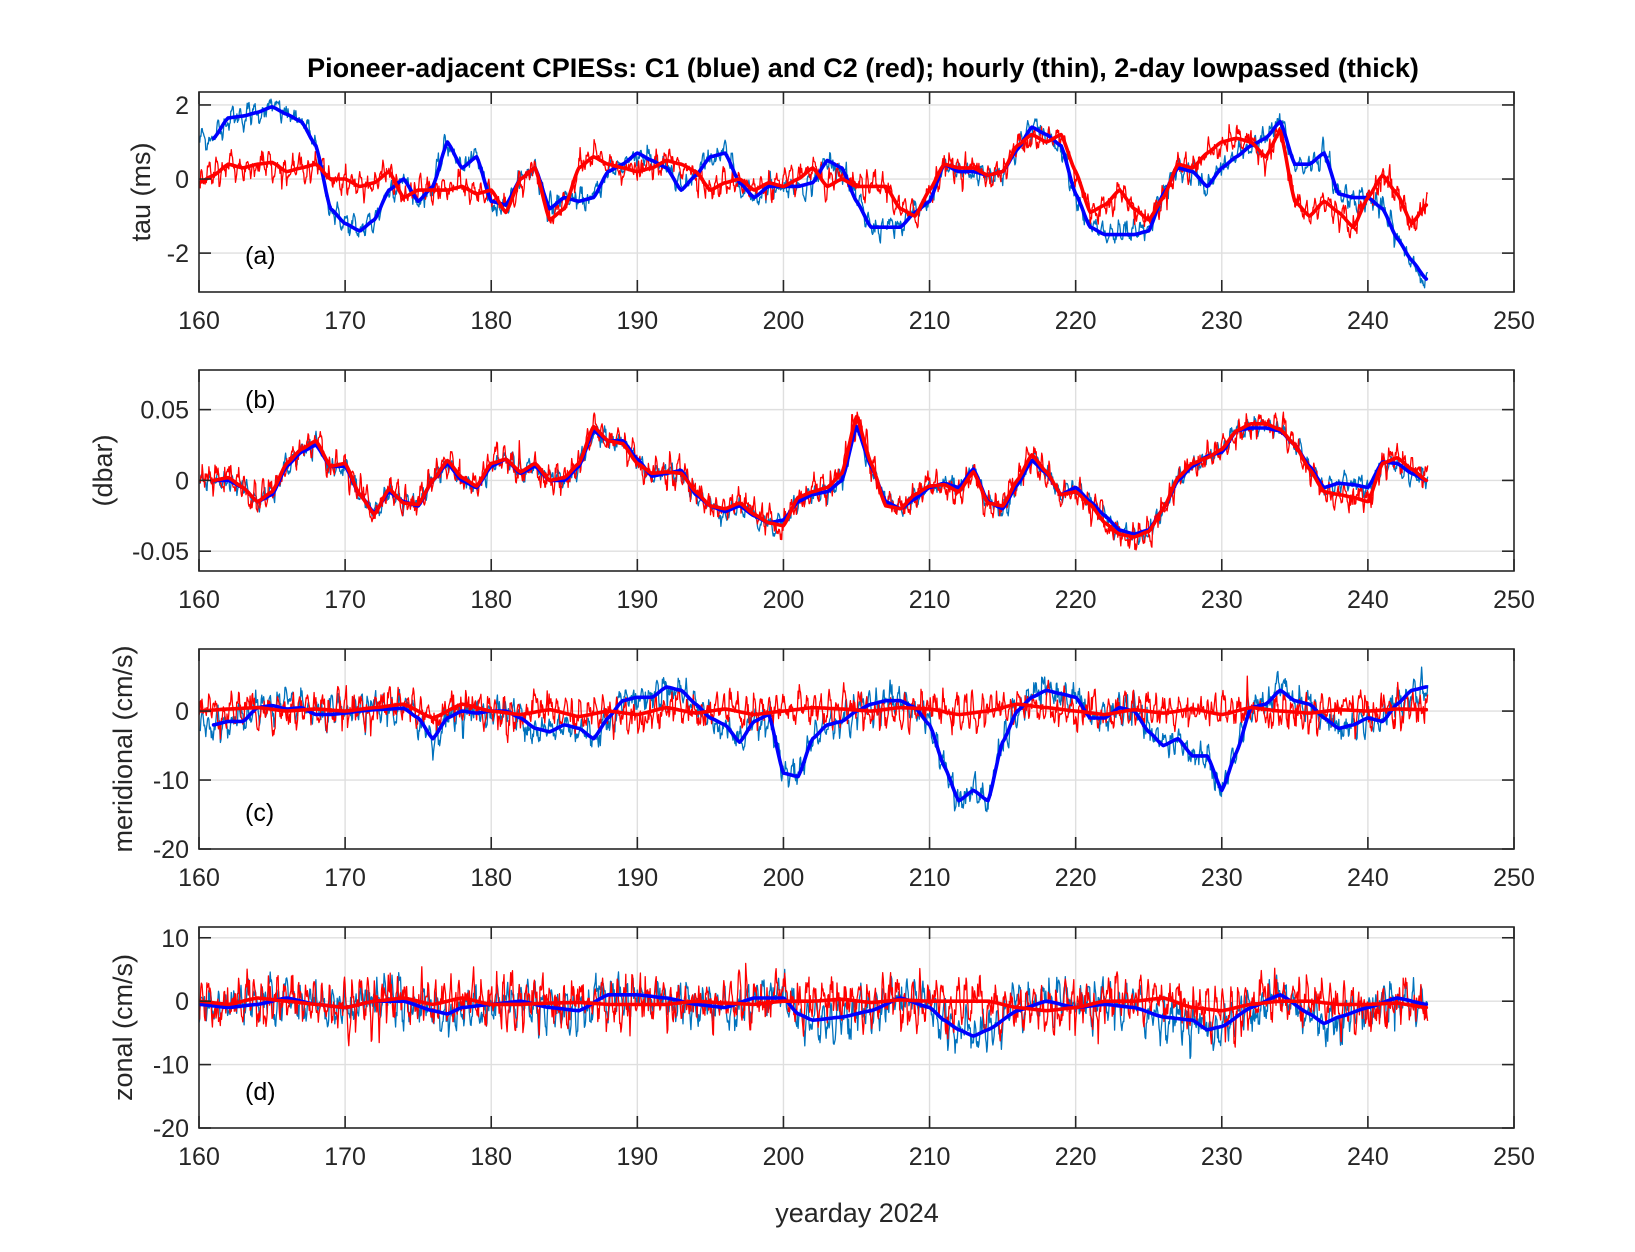 This screenshot has height=1252, width=1635. I want to click on y-tick-label: 10, so click(175, 939).